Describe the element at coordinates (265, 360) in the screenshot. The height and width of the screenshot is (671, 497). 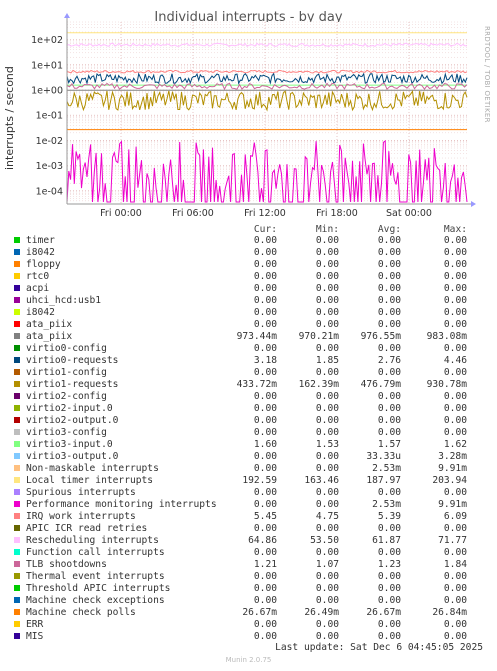
I see `legend-value-cur: 3.18` at that location.